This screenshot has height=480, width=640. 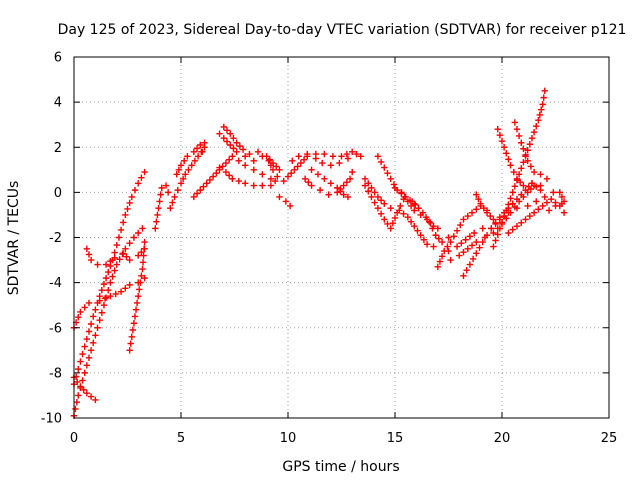 I want to click on x-tick-label: 15, so click(x=395, y=438).